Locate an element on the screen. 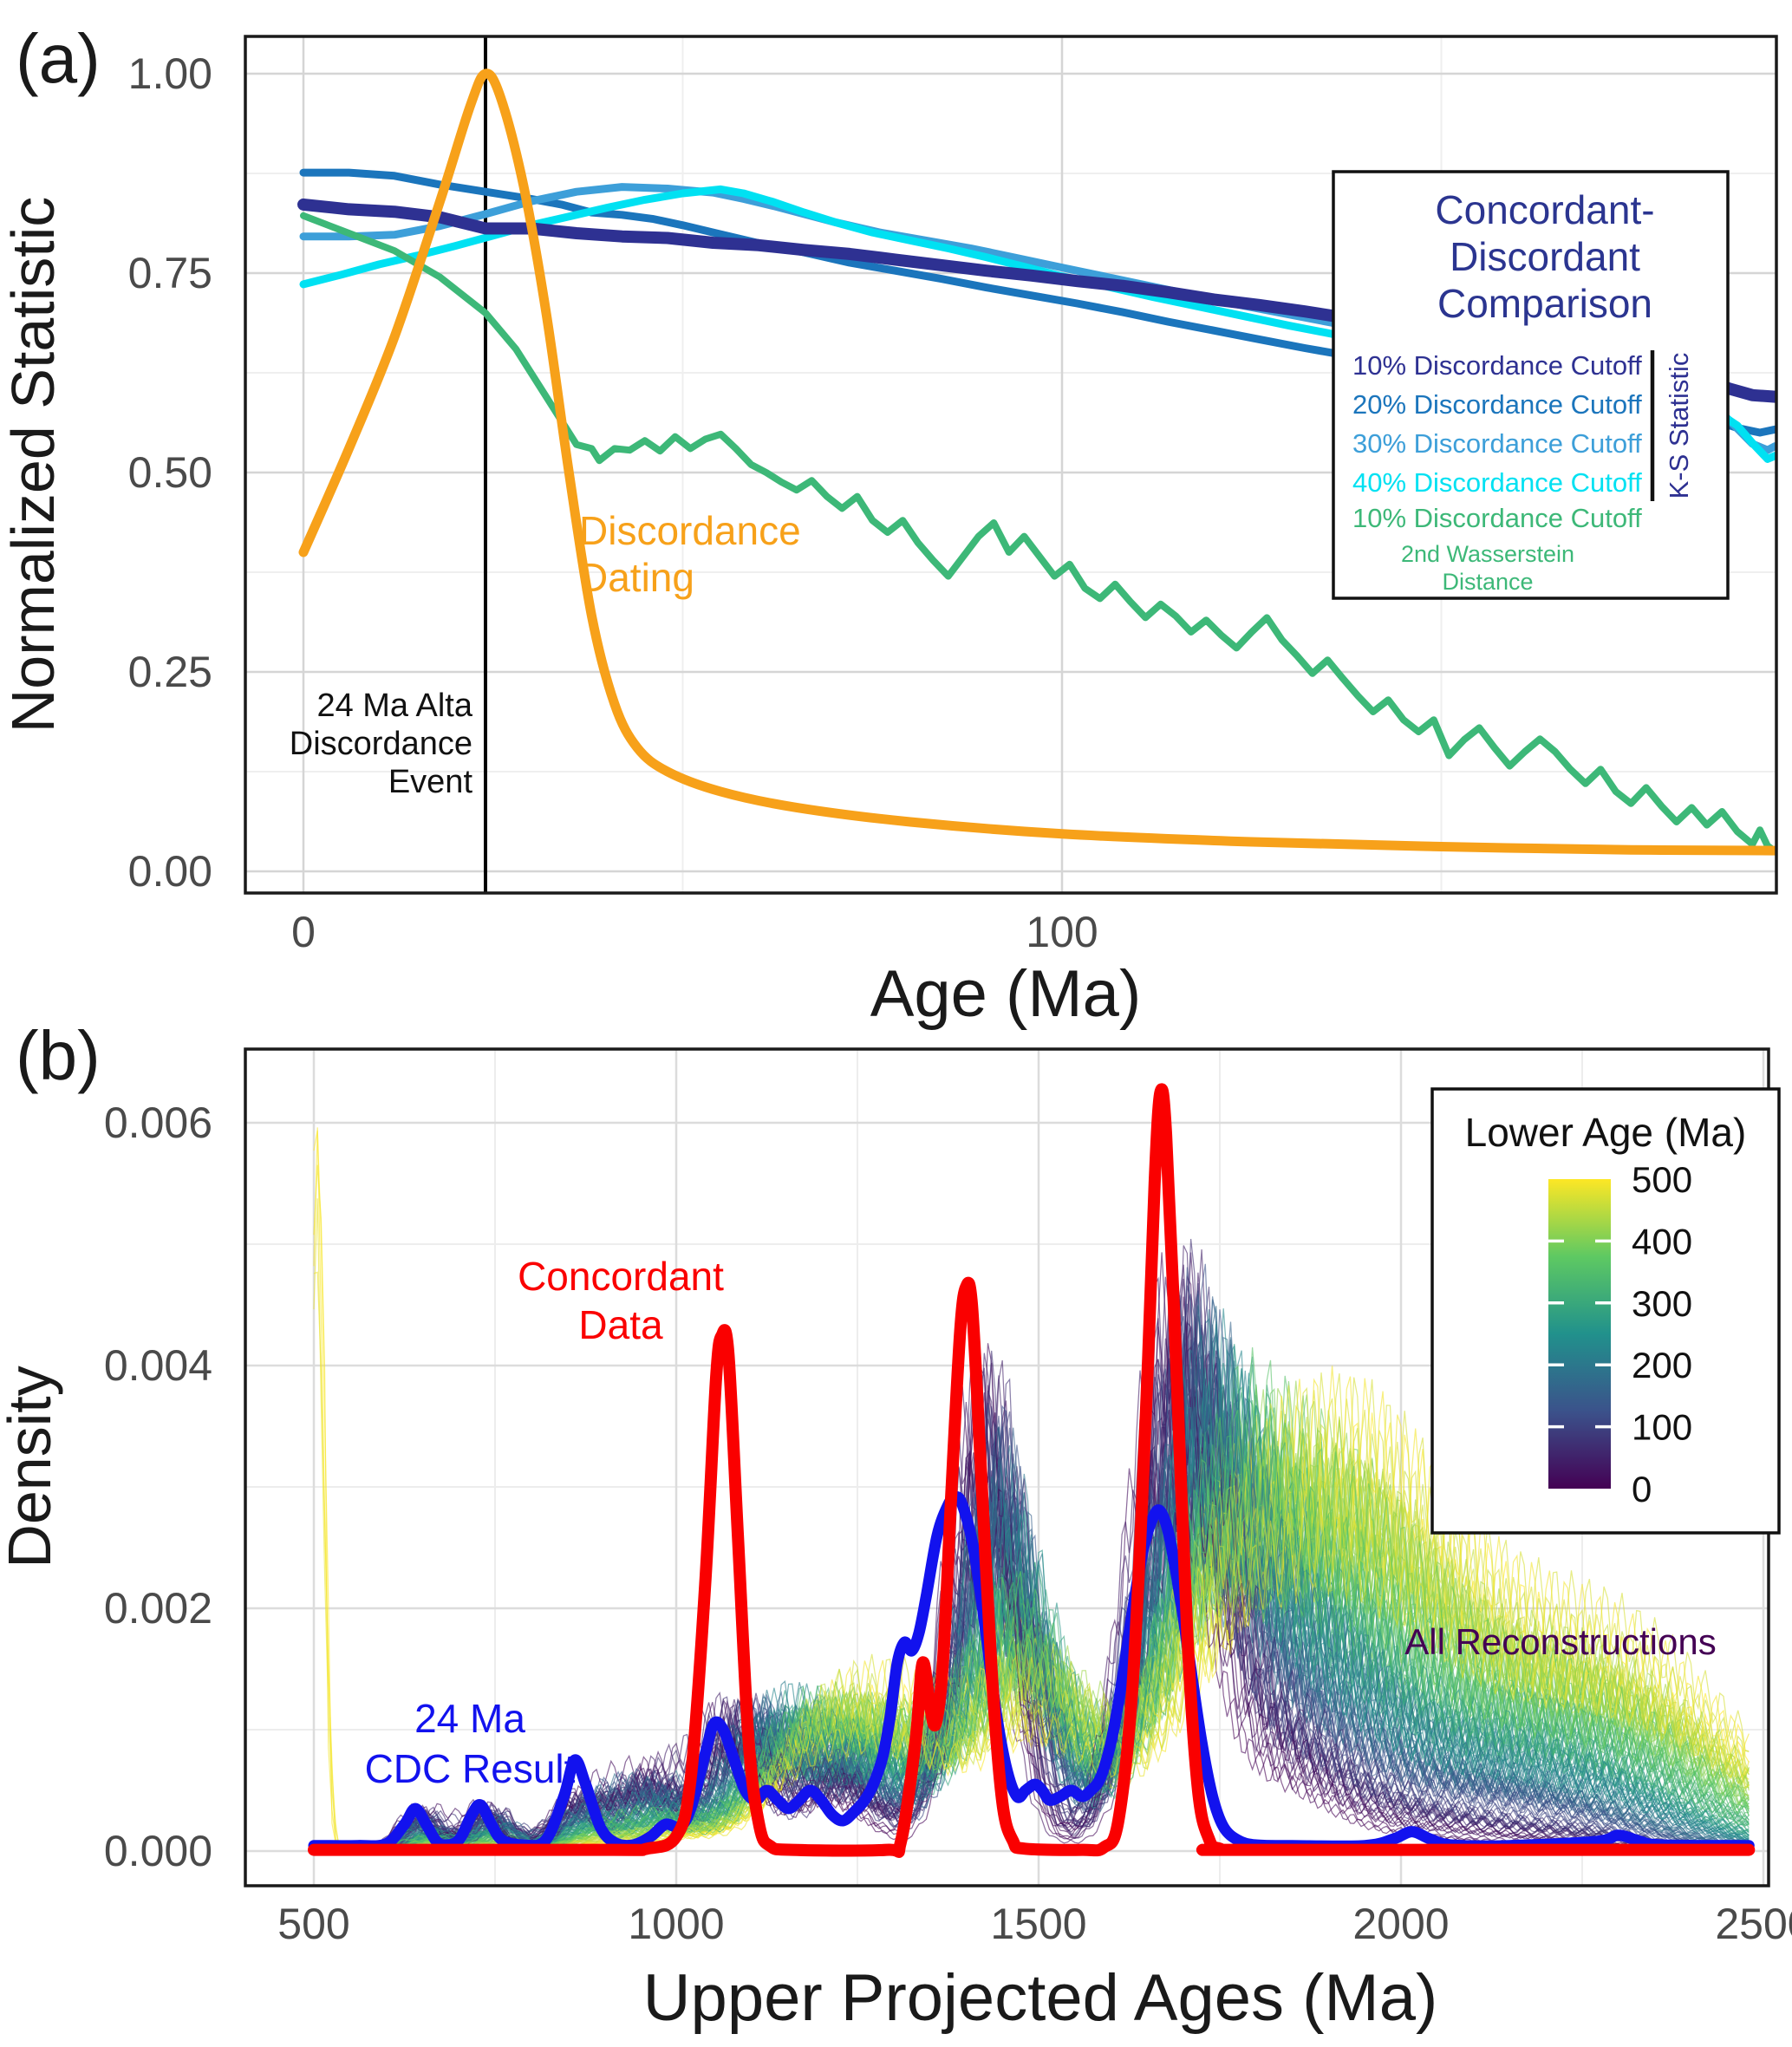 This screenshot has width=1792, height=2047. panel-b-x-axis-title: Upper Projected Ages (Ma) is located at coordinates (1040, 1998).